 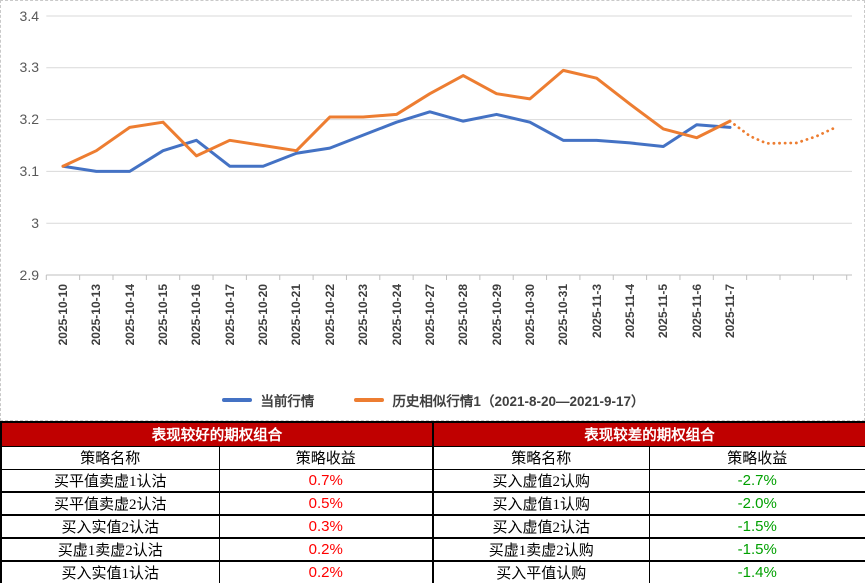 I want to click on x-tick-label: 2025-10-14, so click(x=129, y=315).